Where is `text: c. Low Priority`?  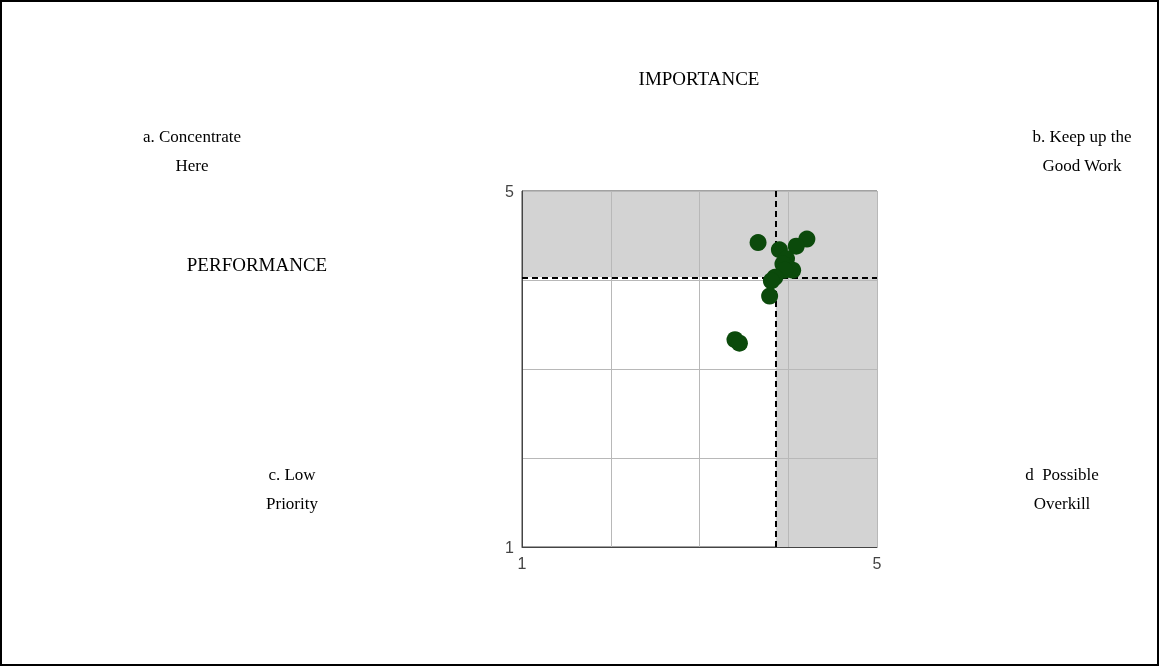
text: c. Low Priority is located at coordinates (292, 489).